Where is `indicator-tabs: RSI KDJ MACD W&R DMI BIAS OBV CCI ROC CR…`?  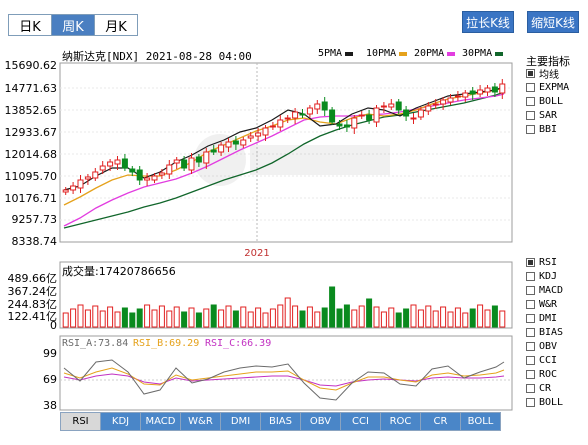 indicator-tabs: RSI KDJ MACD W&R DMI BIAS OBV CCI ROC CR… is located at coordinates (280, 421).